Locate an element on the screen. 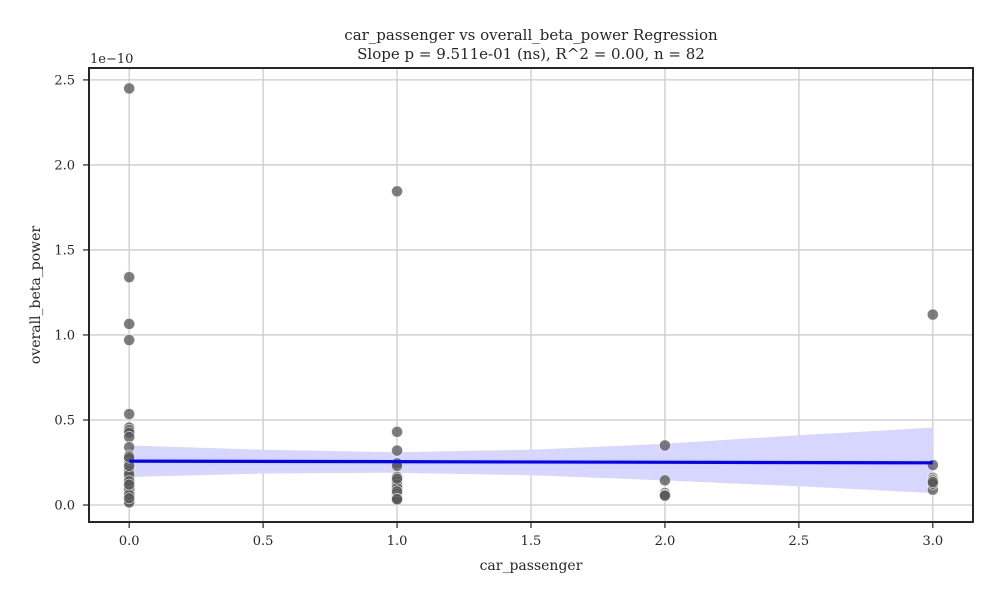 Image resolution: width=1000 pixels, height=600 pixels. regression-line-layer is located at coordinates (531, 462).